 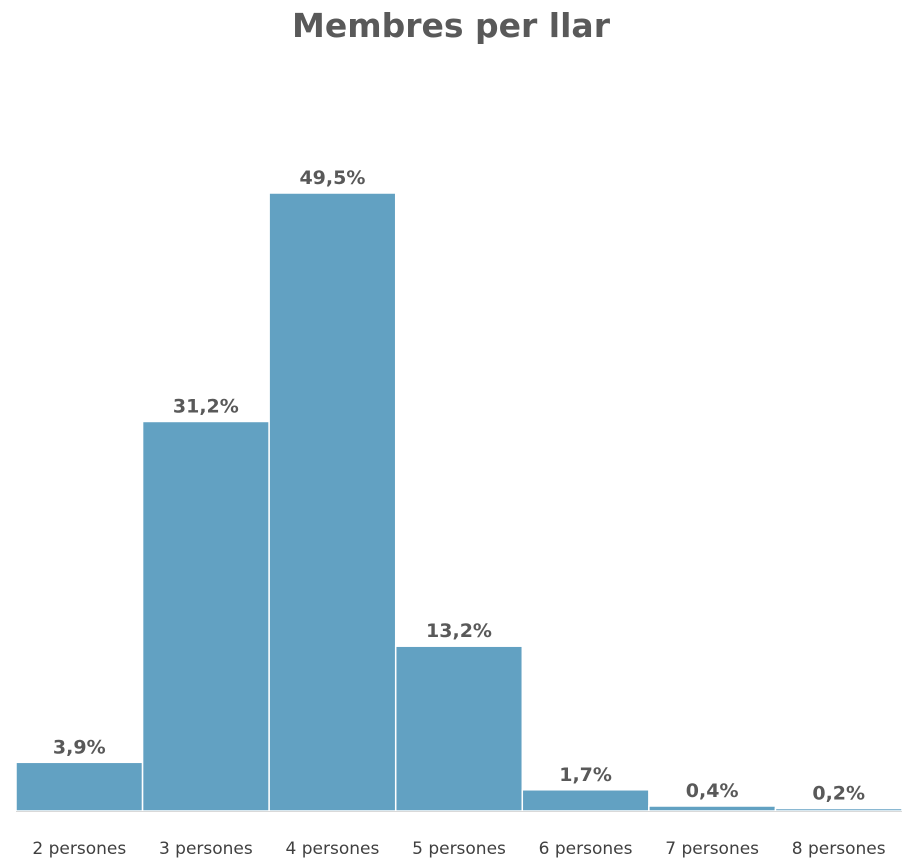 What do you see at coordinates (586, 848) in the screenshot?
I see `x-tick-label: 6 persones` at bounding box center [586, 848].